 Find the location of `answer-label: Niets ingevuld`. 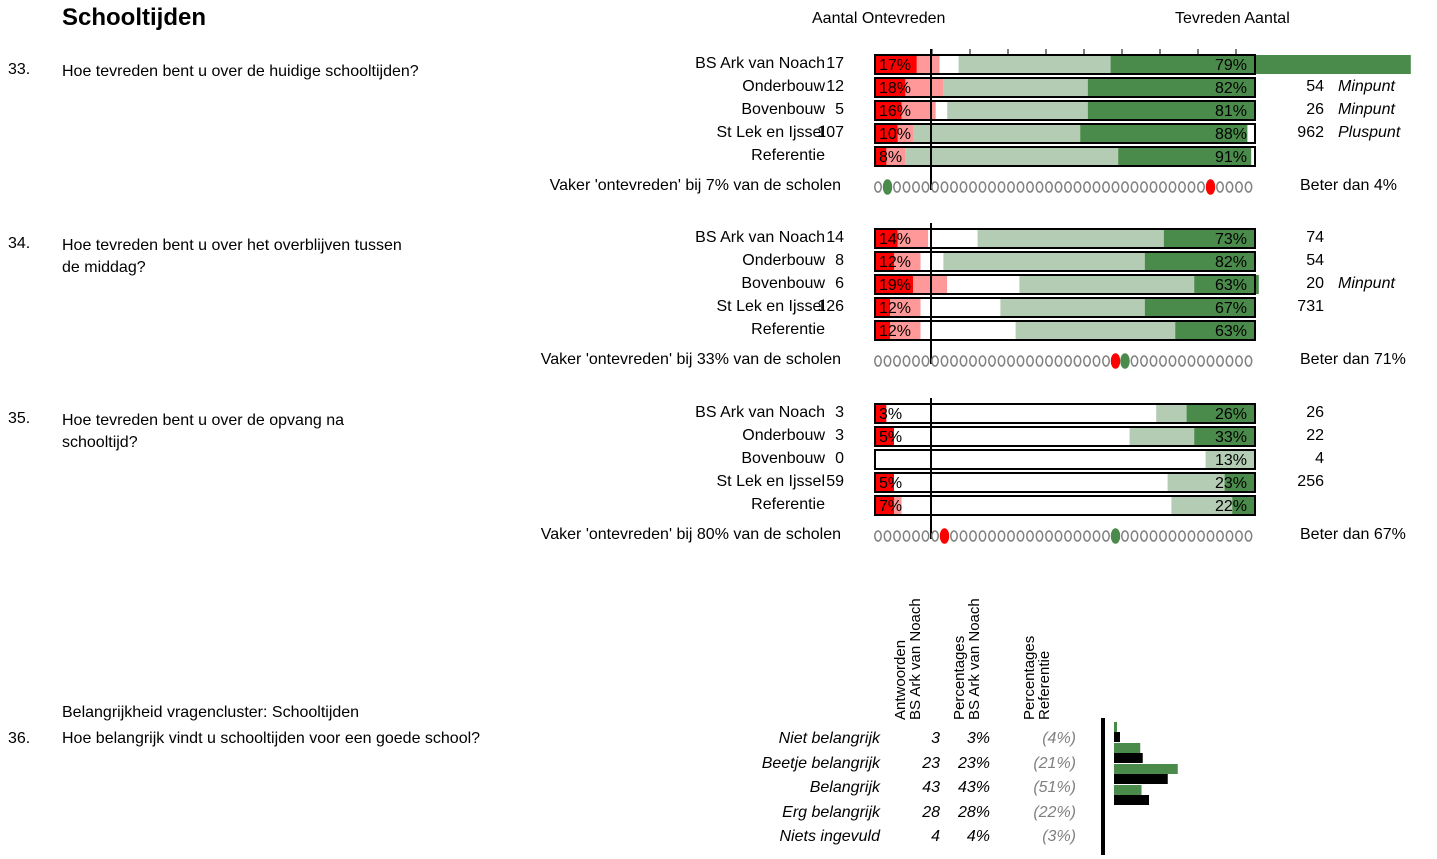

answer-label: Niets ingevuld is located at coordinates (830, 836).